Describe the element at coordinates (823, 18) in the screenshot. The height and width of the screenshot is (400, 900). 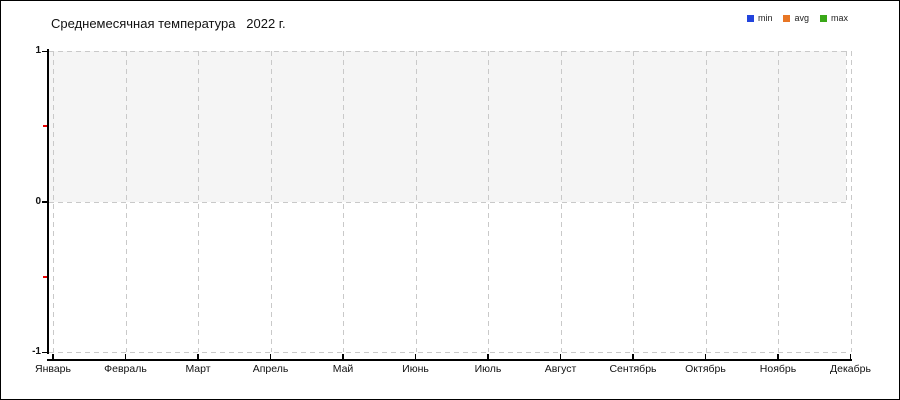
I see `legend-swatch-max` at that location.